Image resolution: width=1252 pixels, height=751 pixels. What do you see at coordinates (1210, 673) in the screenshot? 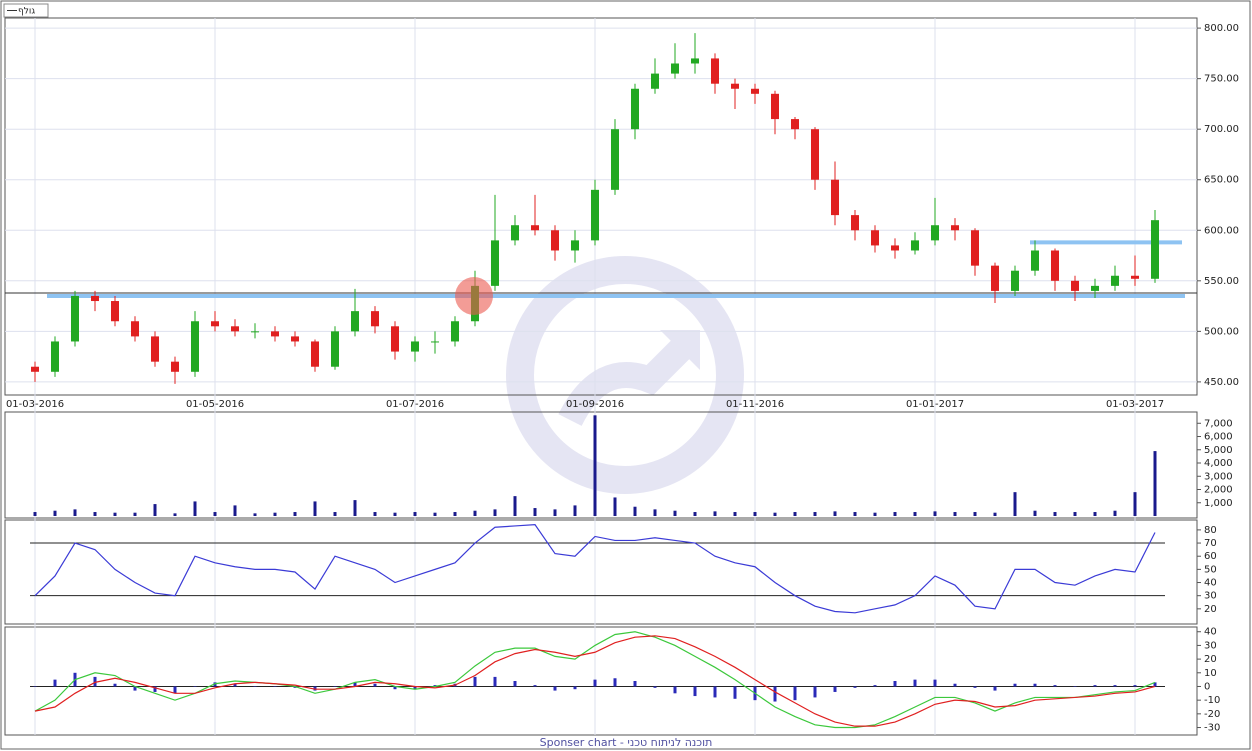
I see `y-tick-label: 10` at bounding box center [1210, 673].